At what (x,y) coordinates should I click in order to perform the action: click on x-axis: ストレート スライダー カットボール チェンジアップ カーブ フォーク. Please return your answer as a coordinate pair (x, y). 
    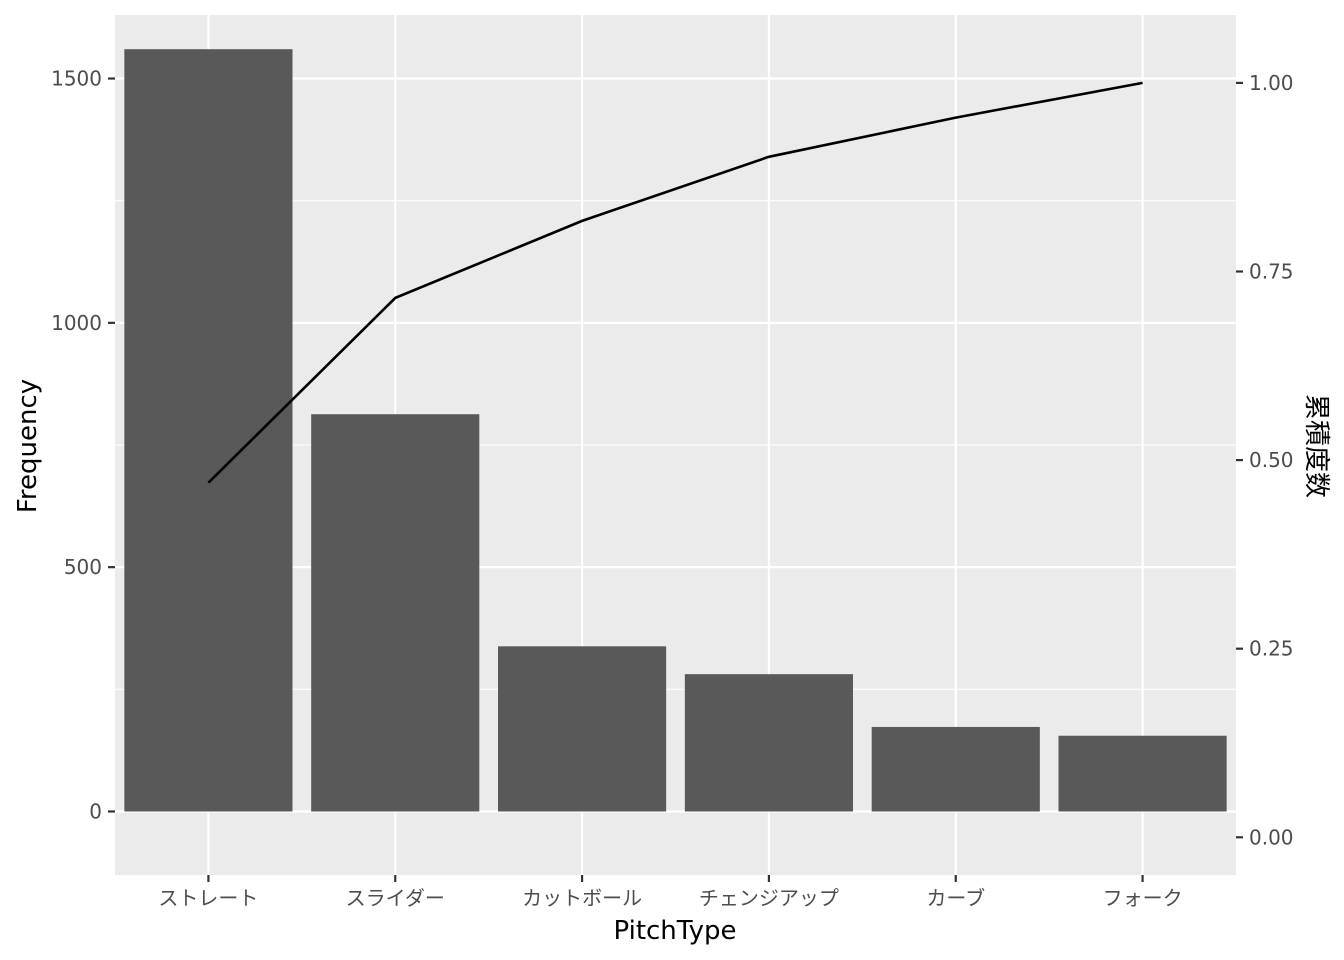
    Looking at the image, I should click on (670, 892).